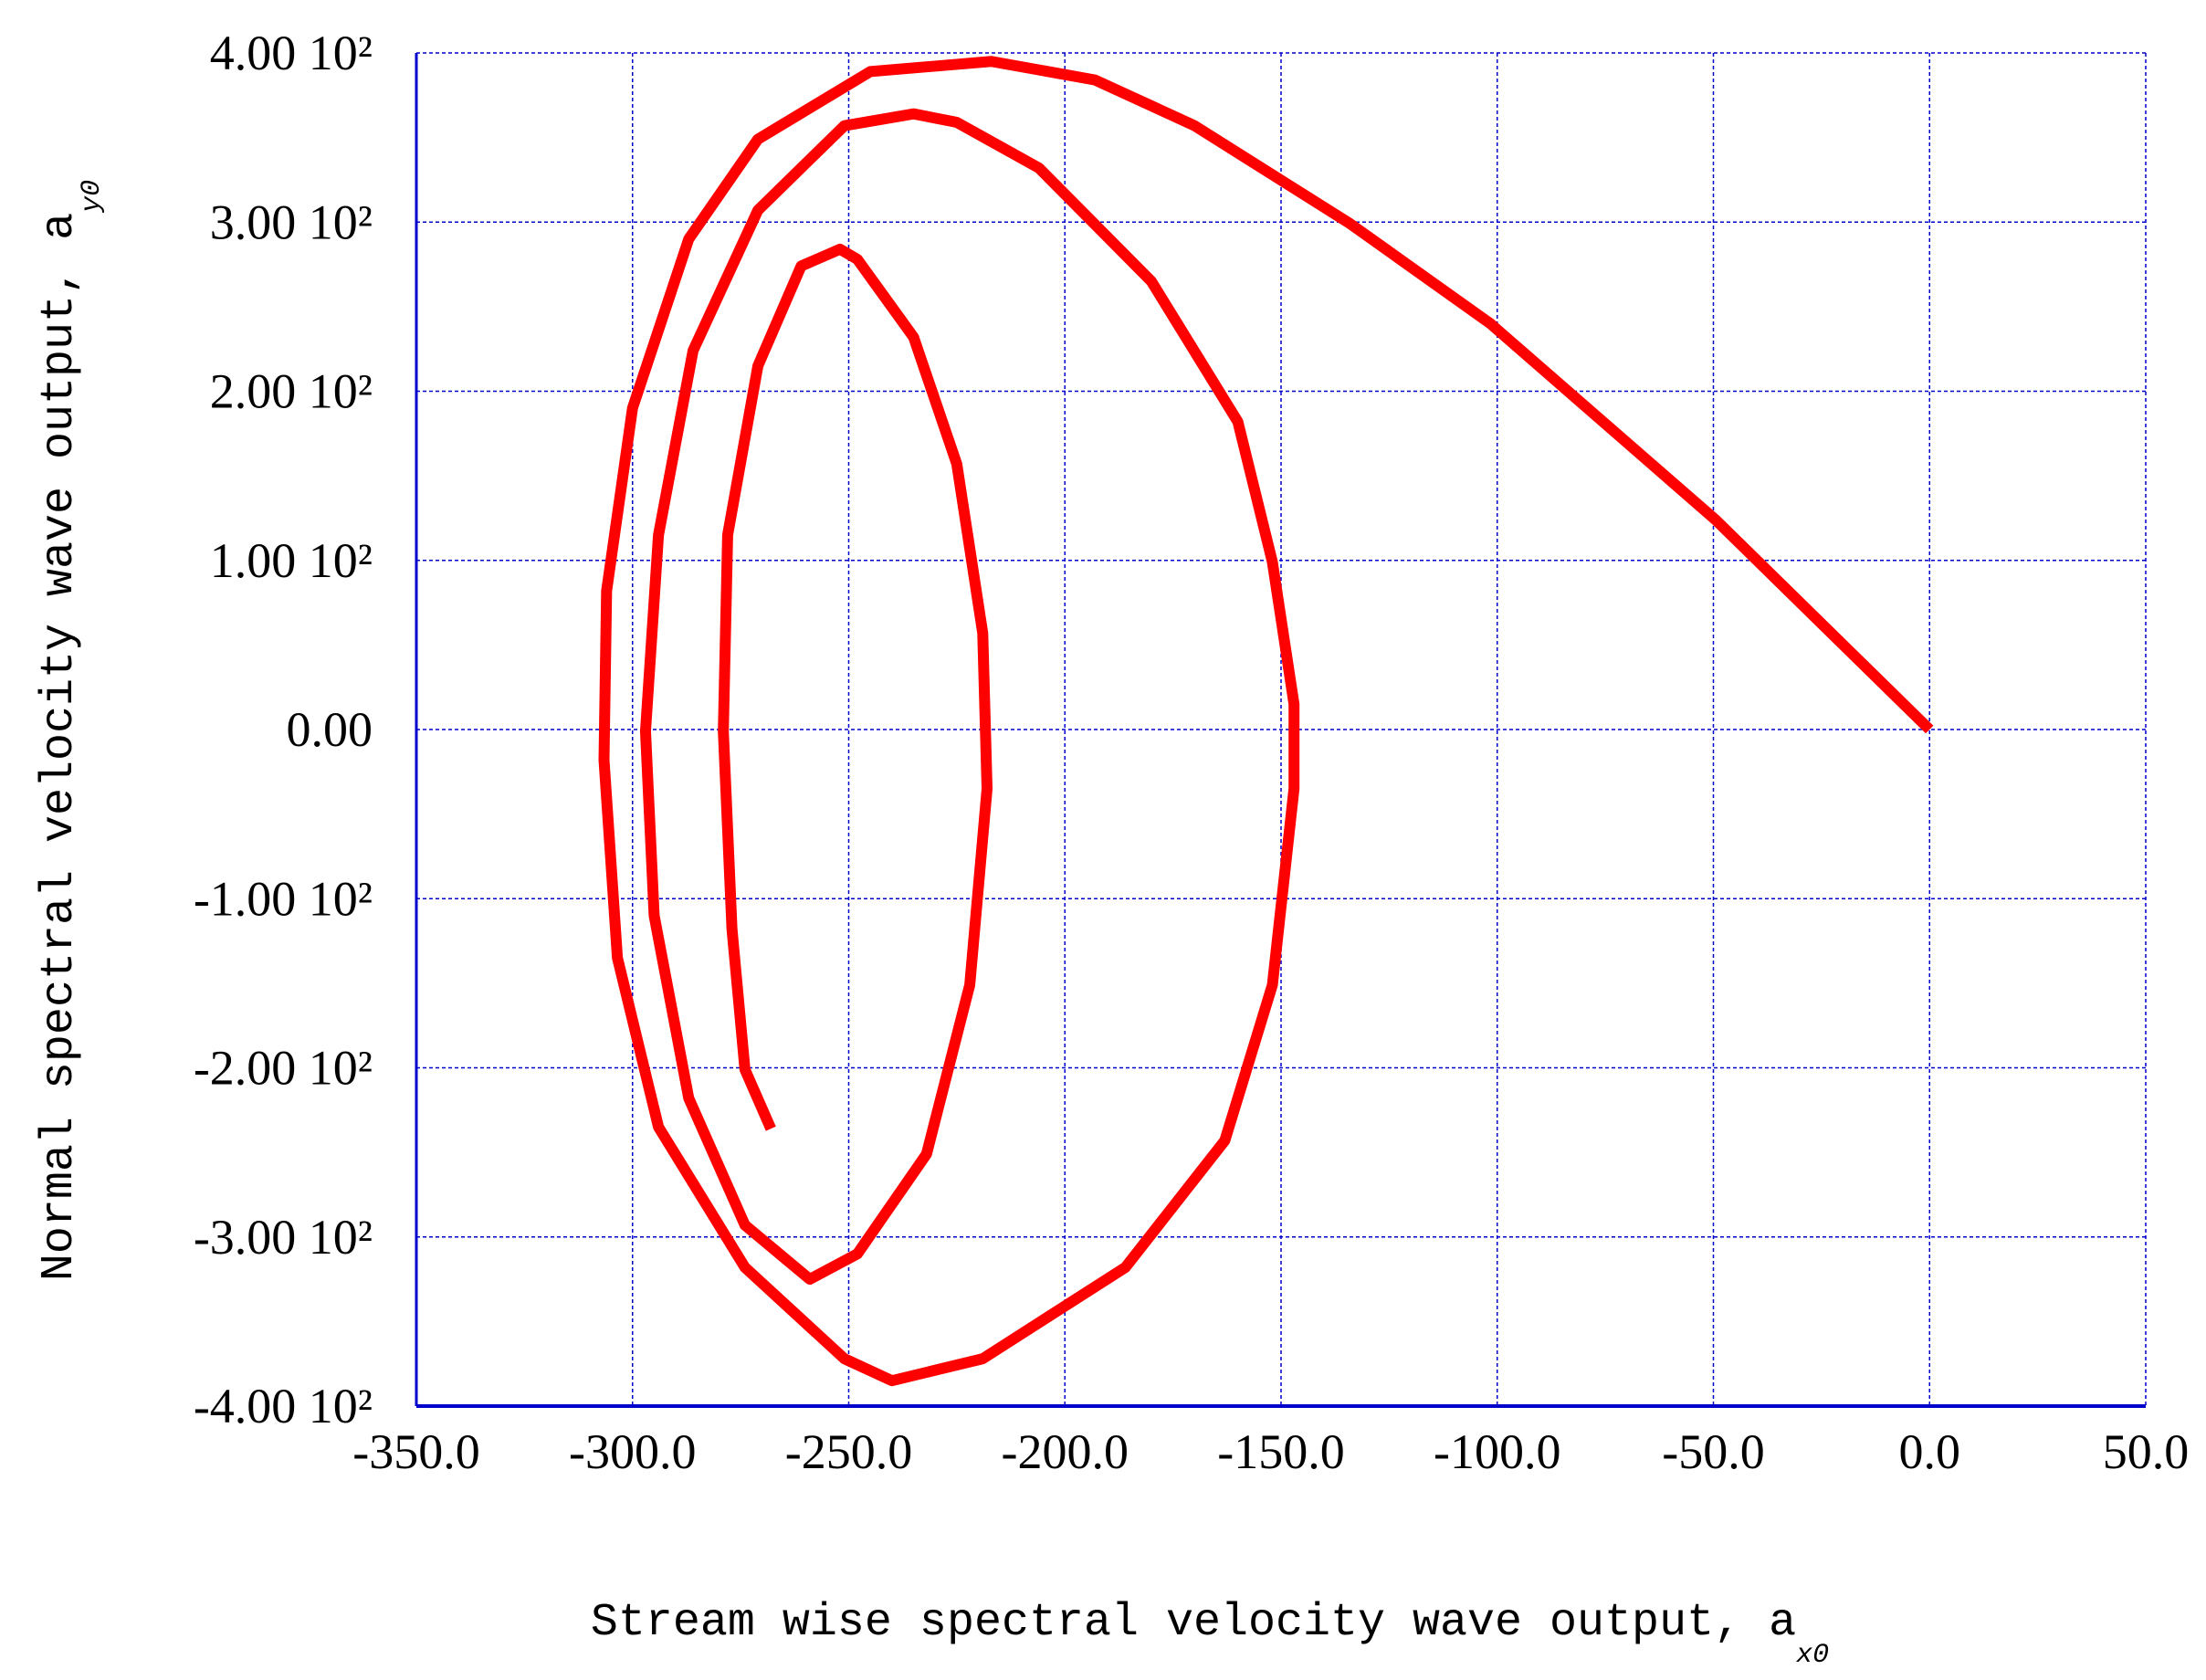  I want to click on x-tick-label: 50.0, so click(2146, 1451).